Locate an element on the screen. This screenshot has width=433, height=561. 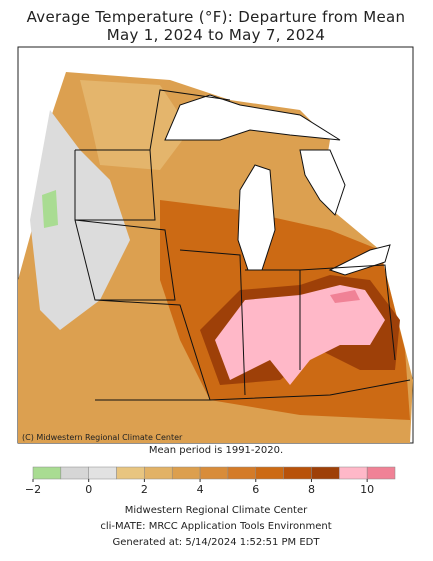
legend-tick-label: 2 is located at coordinates (144, 489).